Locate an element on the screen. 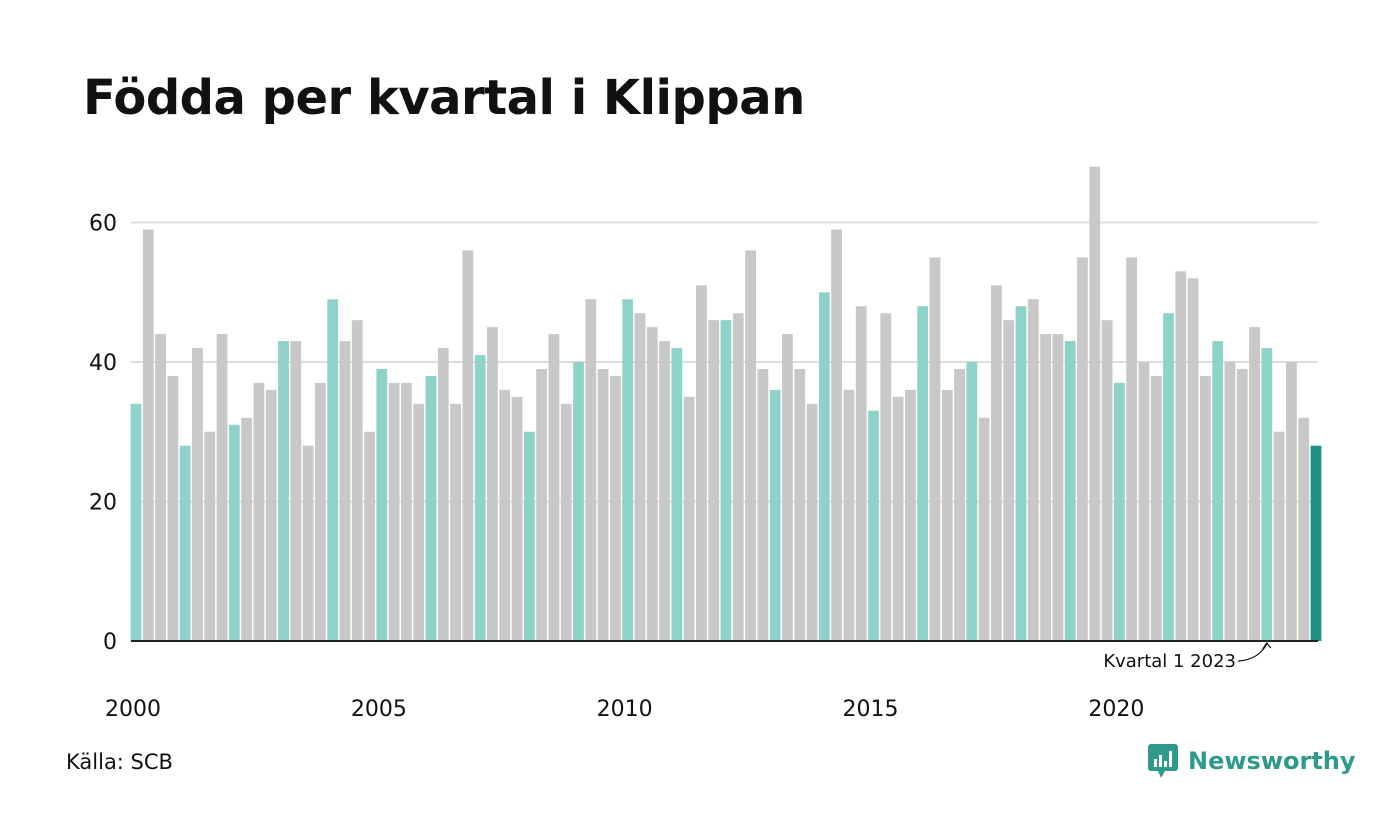  brand-logo: Newsworthy is located at coordinates (1252, 761).